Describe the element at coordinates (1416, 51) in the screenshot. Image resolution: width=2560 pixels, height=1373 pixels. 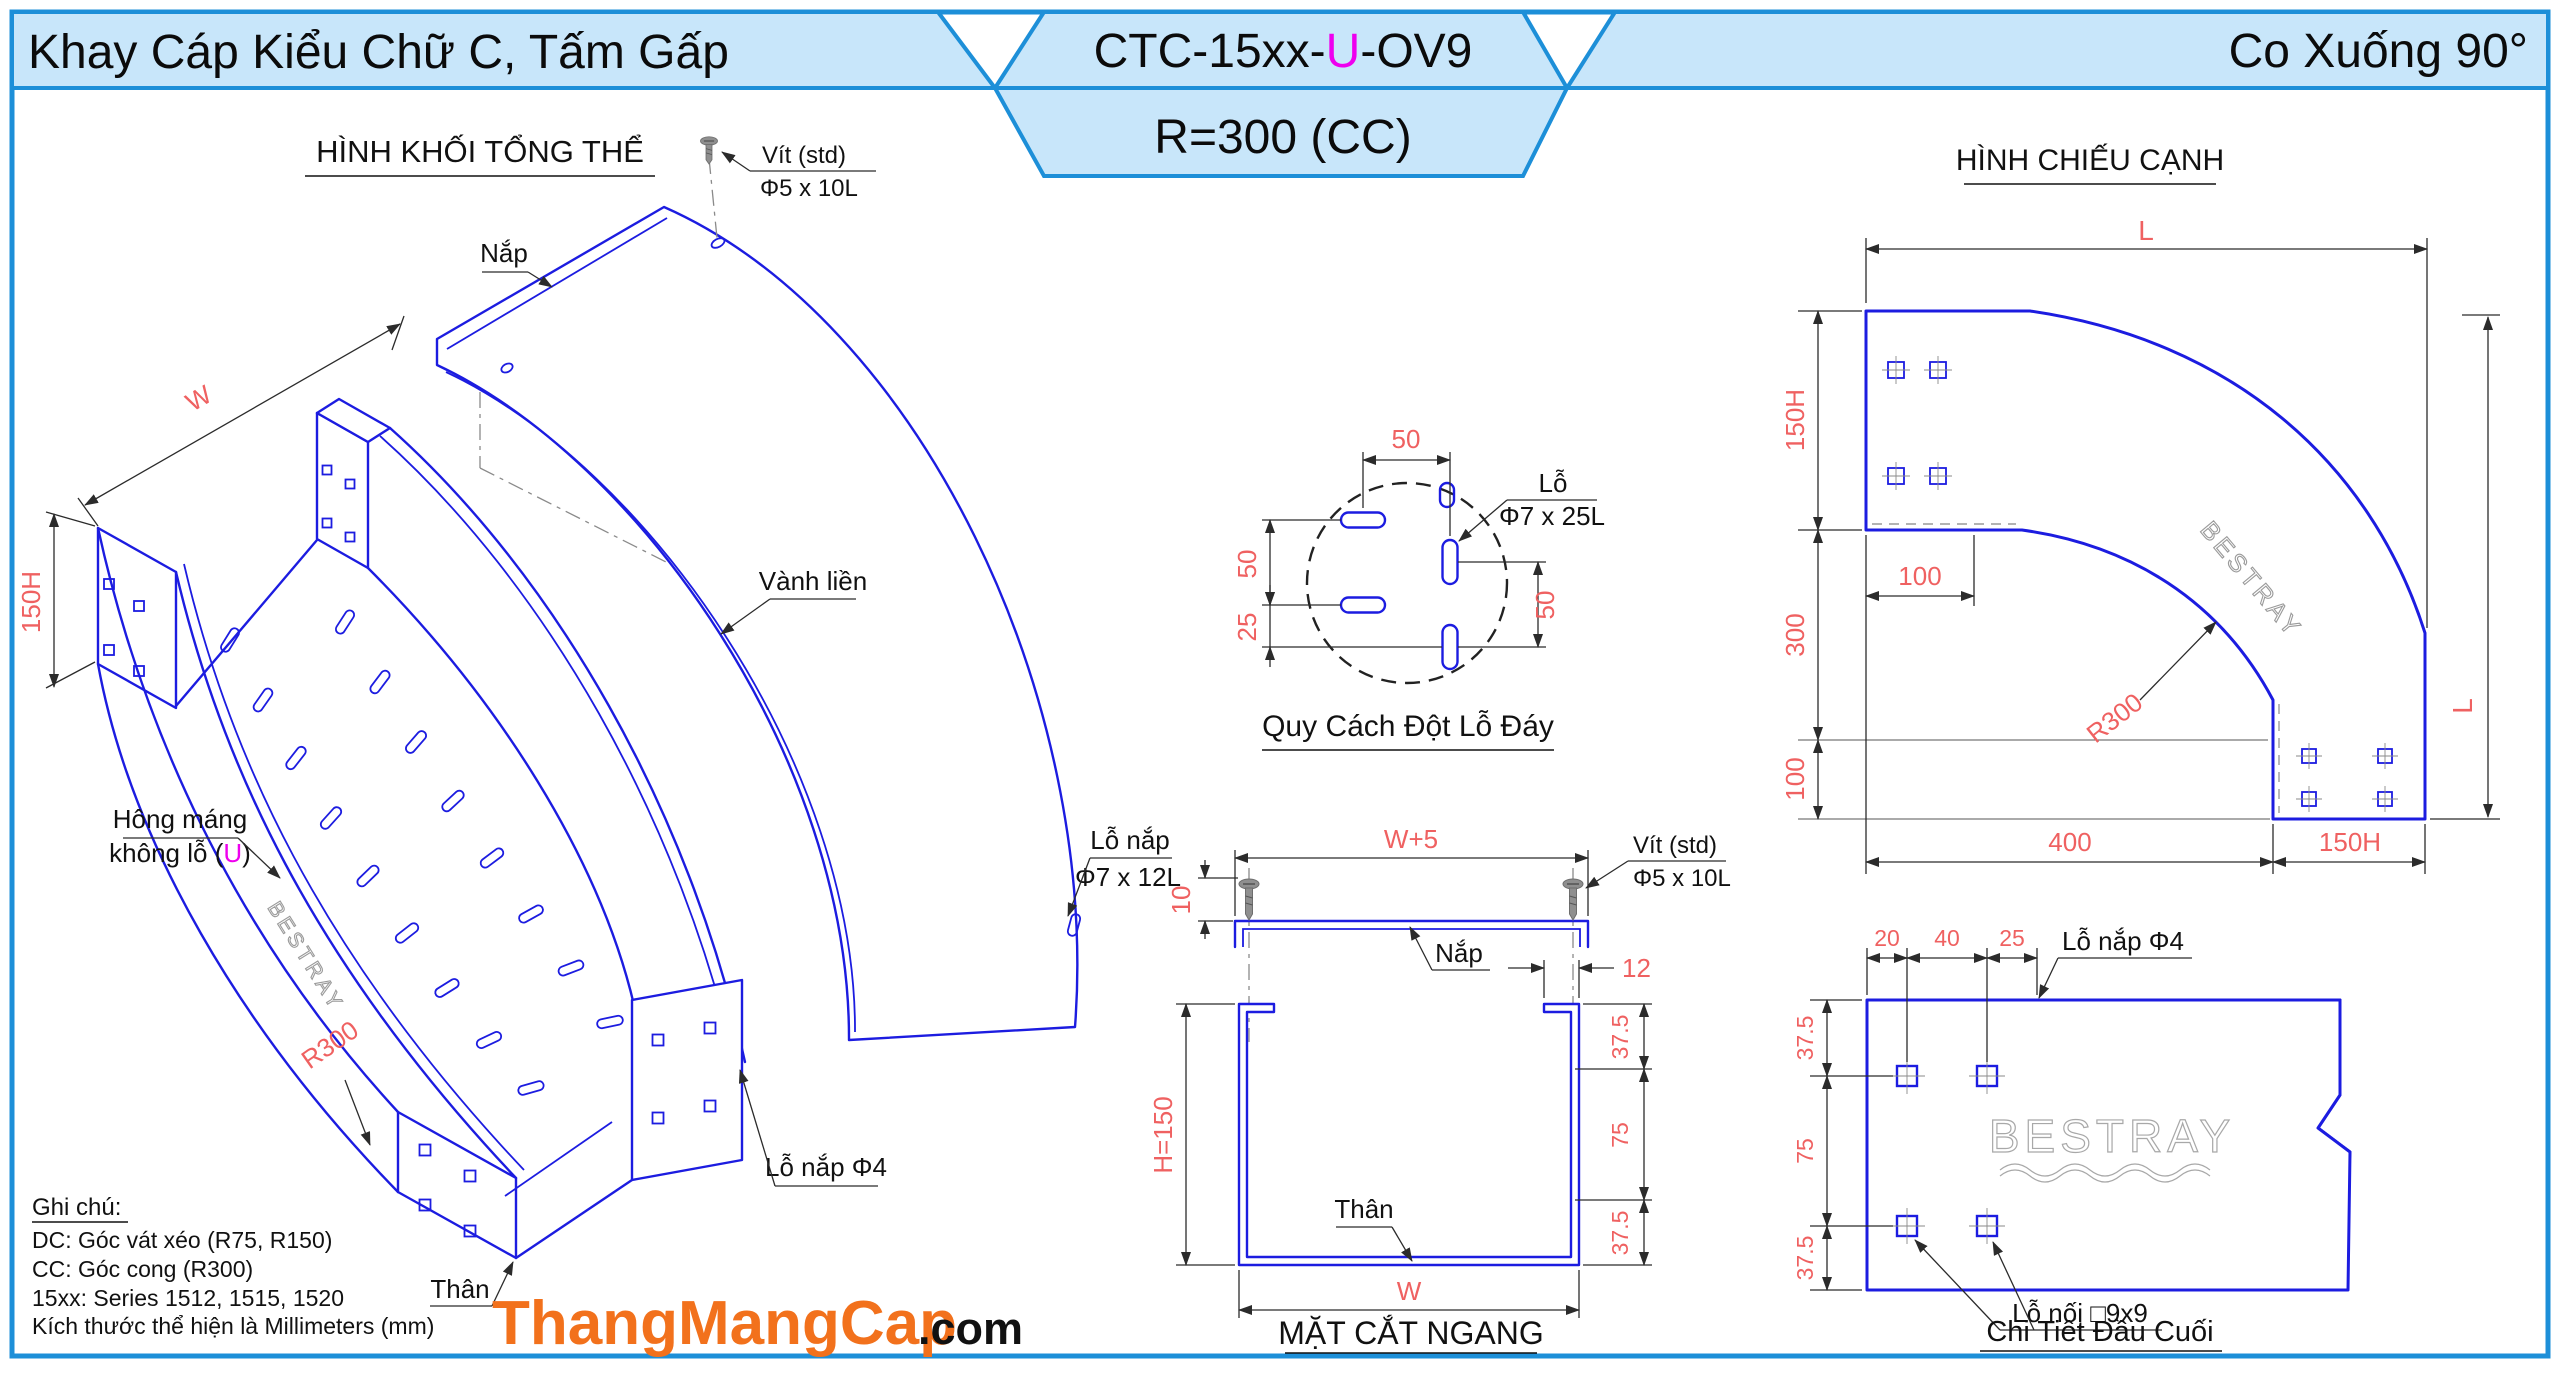
I see `code-suffix: -OV9` at that location.